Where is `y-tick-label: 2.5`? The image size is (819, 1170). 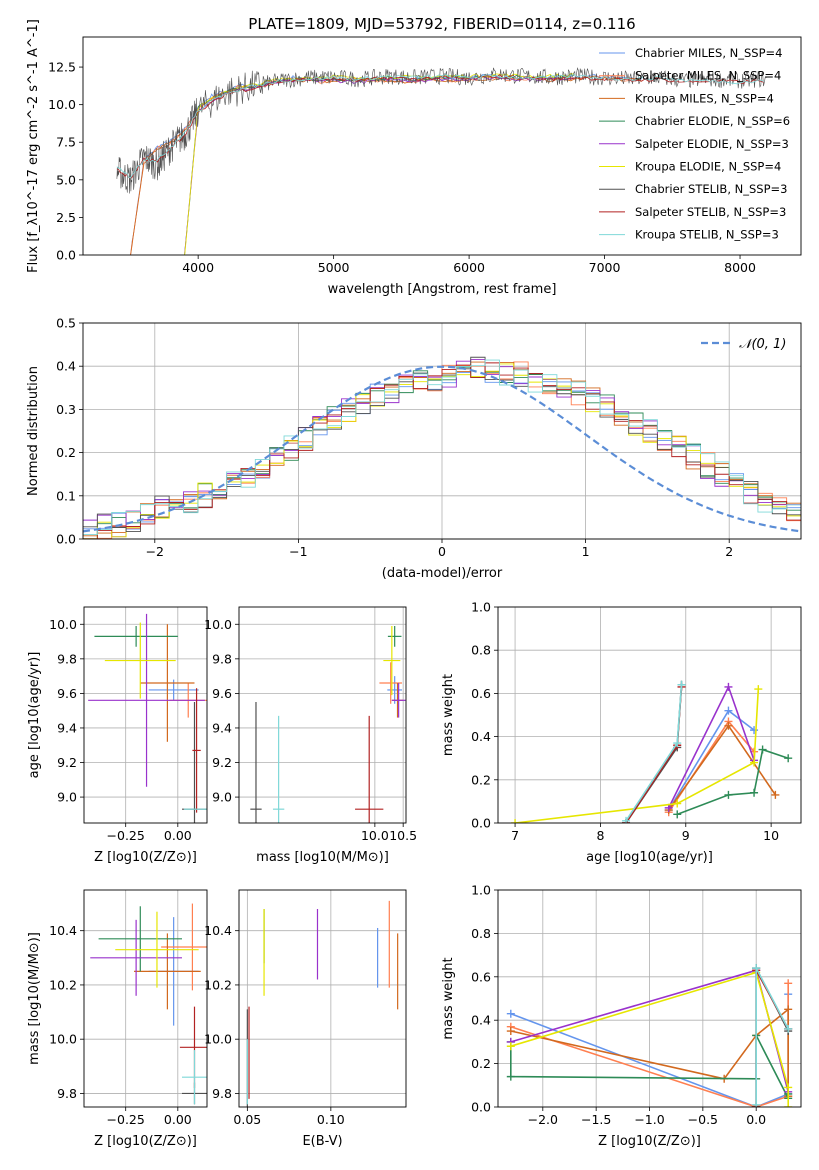
y-tick-label: 2.5 is located at coordinates (66, 217).